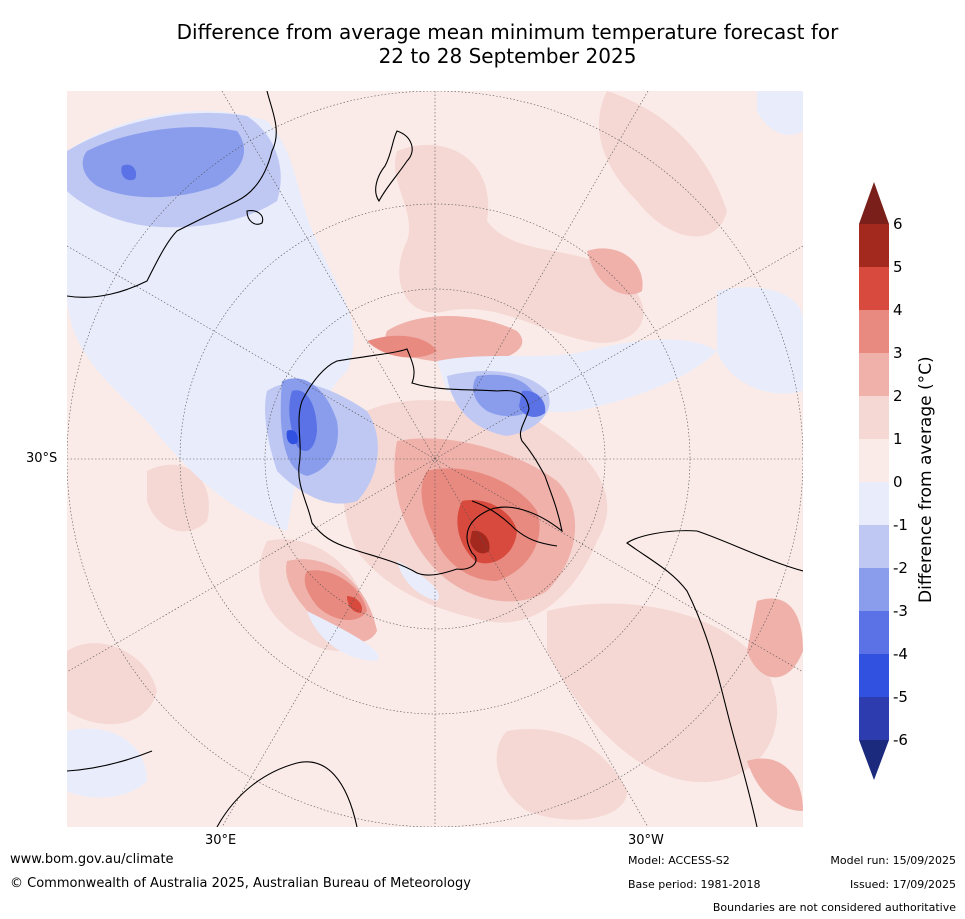 This screenshot has height=919, width=965. I want to click on south-america-coastline, so click(714, 678).